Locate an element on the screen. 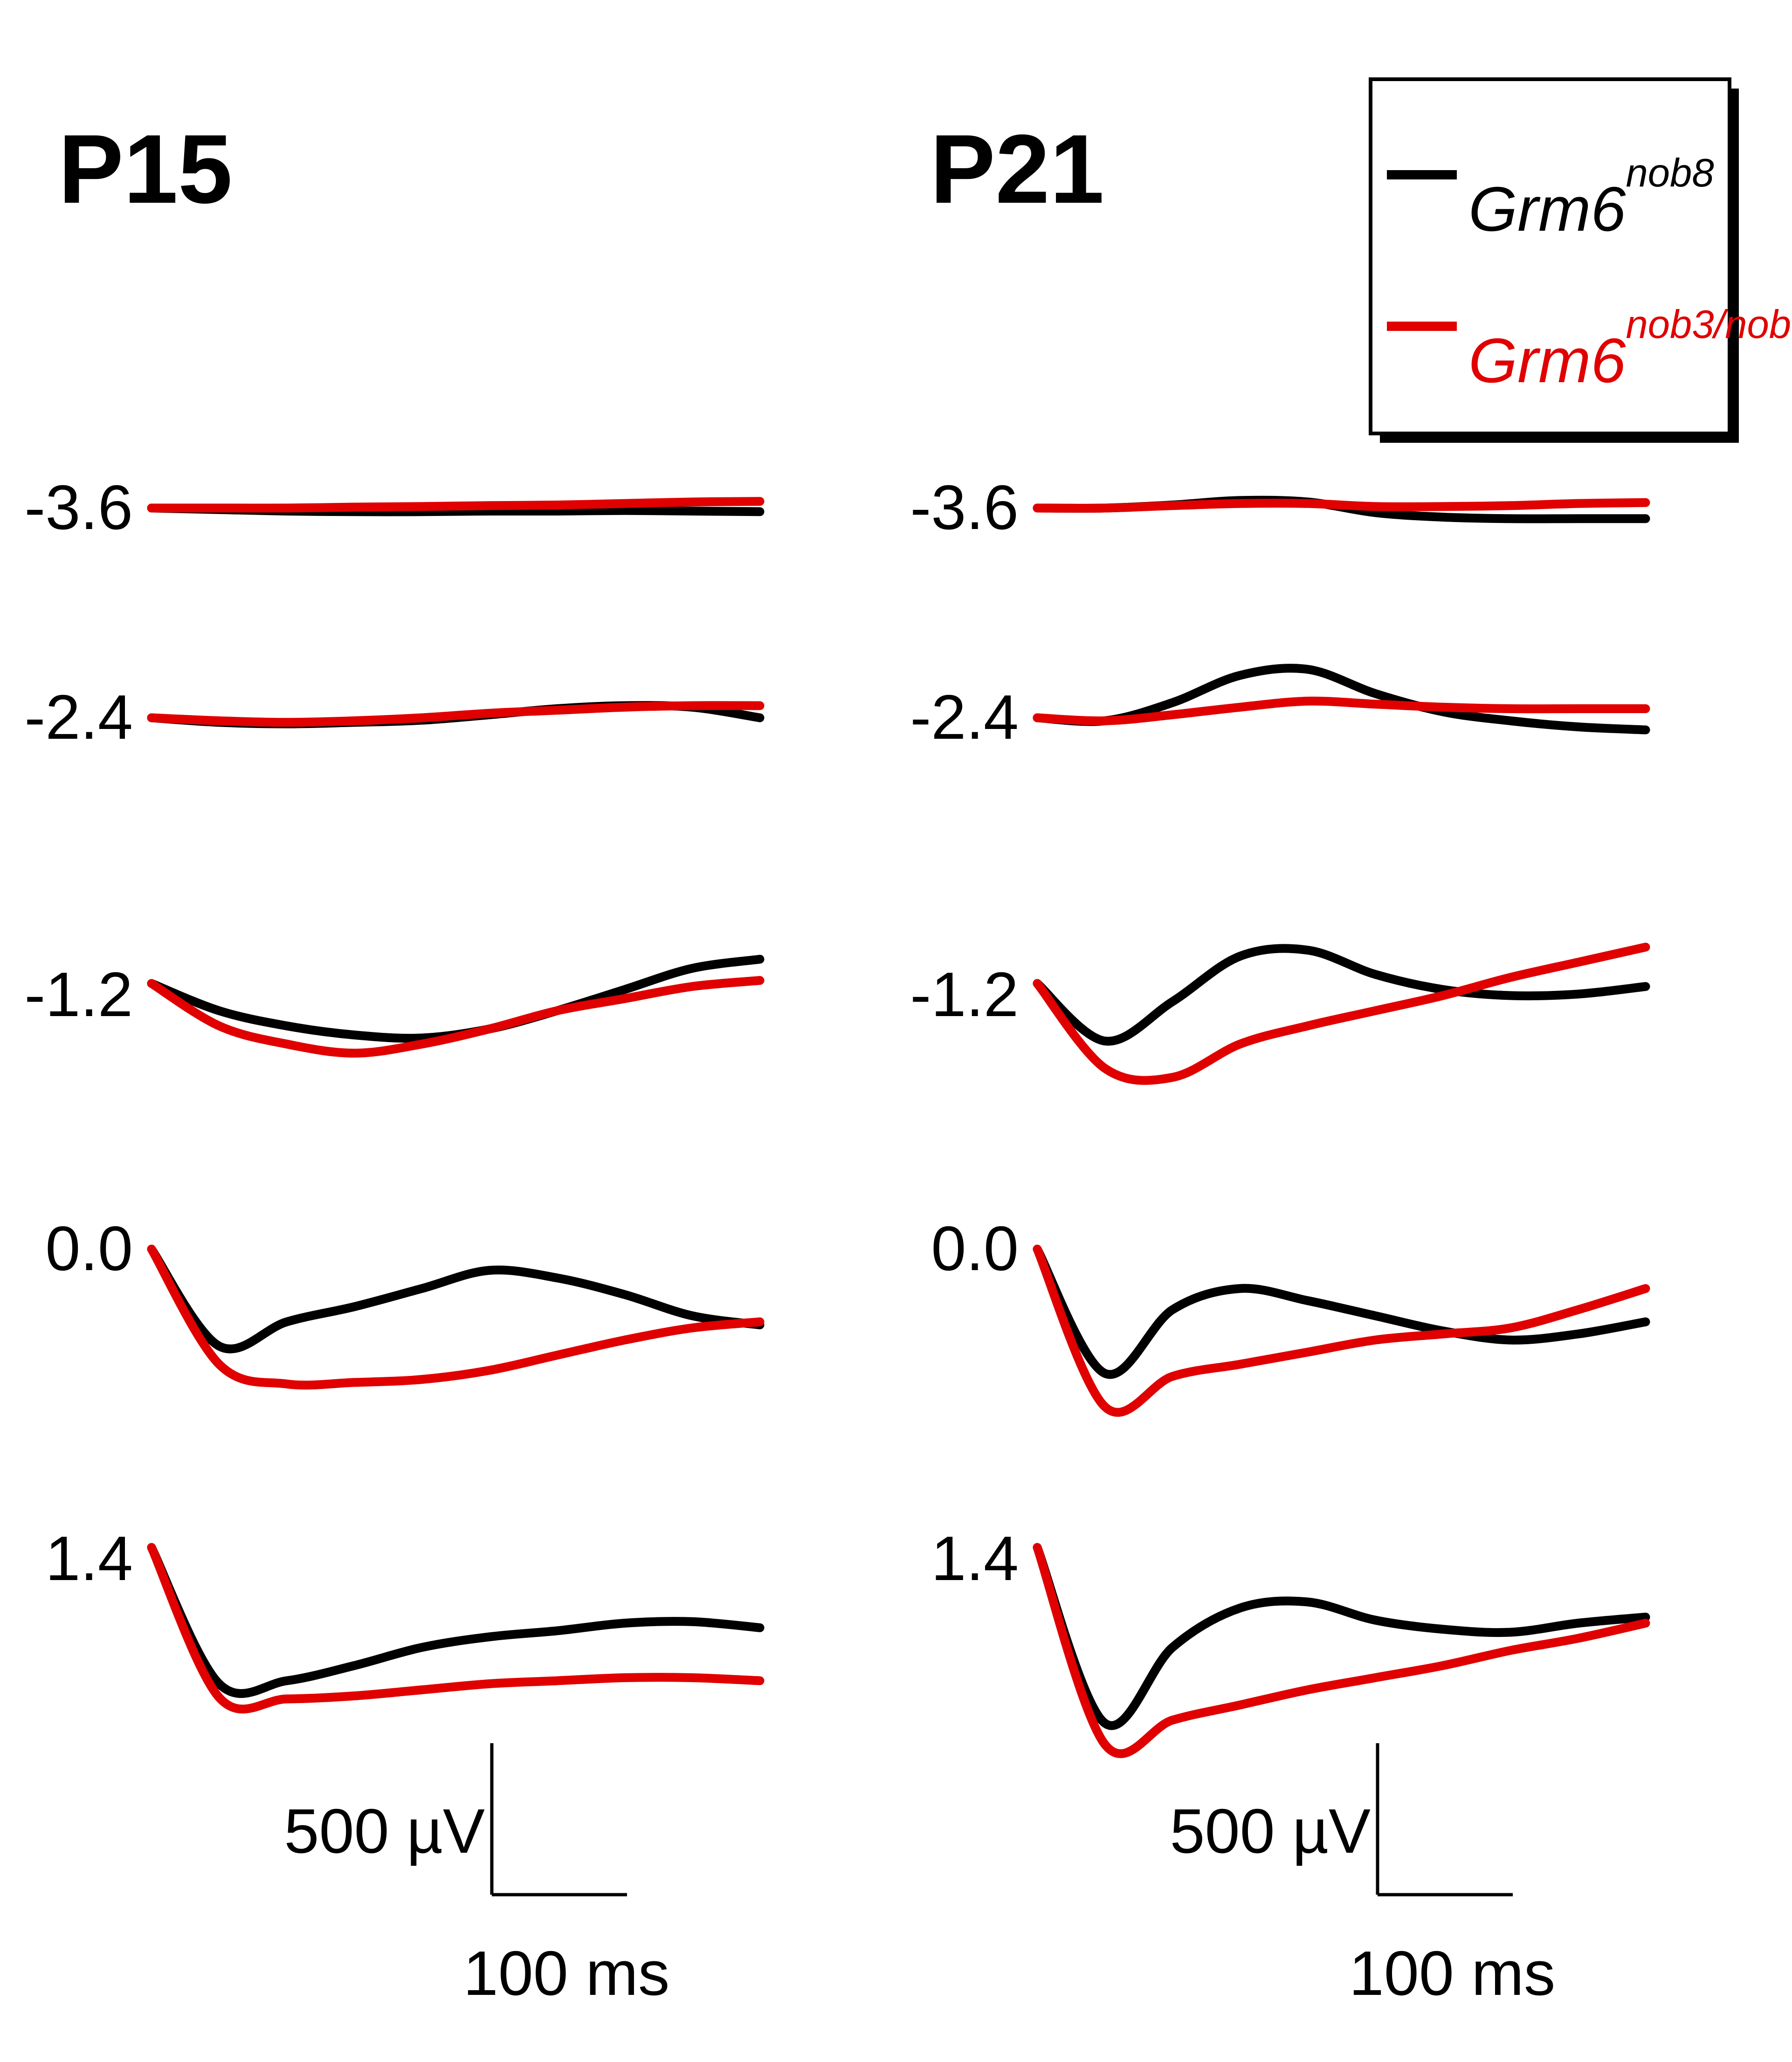 The width and height of the screenshot is (1792, 2062). legend-label-nob8-base: Grm6 is located at coordinates (1547, 209).